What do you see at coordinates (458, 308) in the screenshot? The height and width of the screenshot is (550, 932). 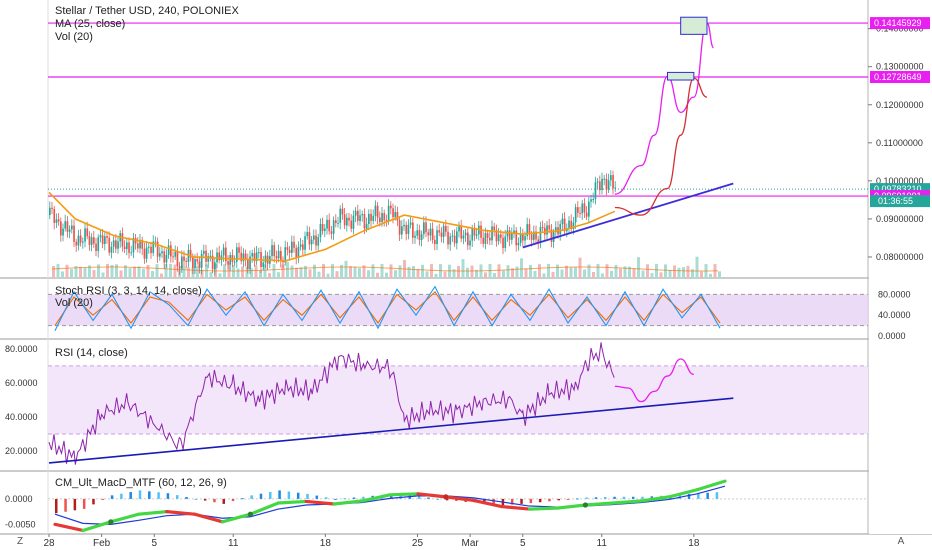 I see `stoch-rsi-pane` at bounding box center [458, 308].